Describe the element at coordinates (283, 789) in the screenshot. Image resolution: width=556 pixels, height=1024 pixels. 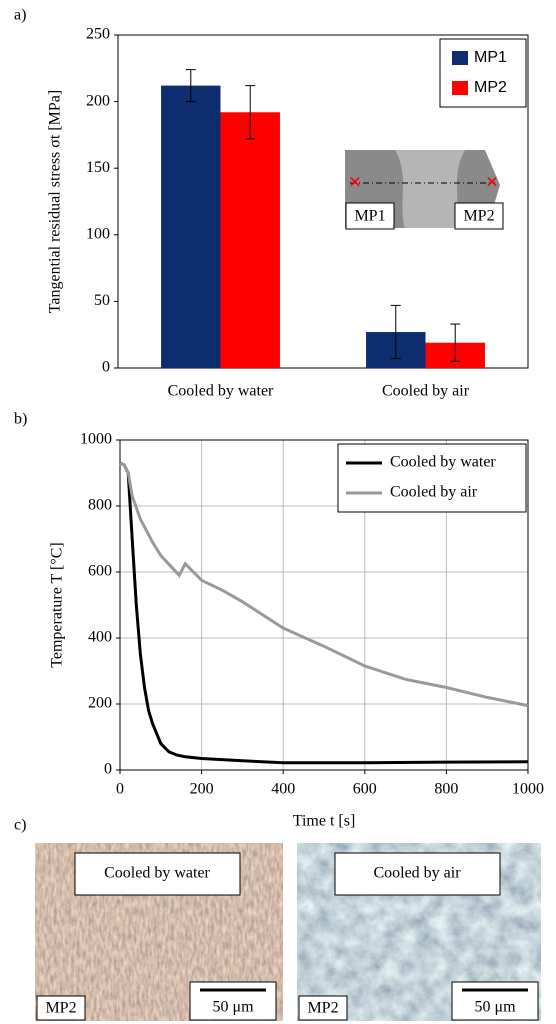
I see `x-tick-label: 400` at that location.